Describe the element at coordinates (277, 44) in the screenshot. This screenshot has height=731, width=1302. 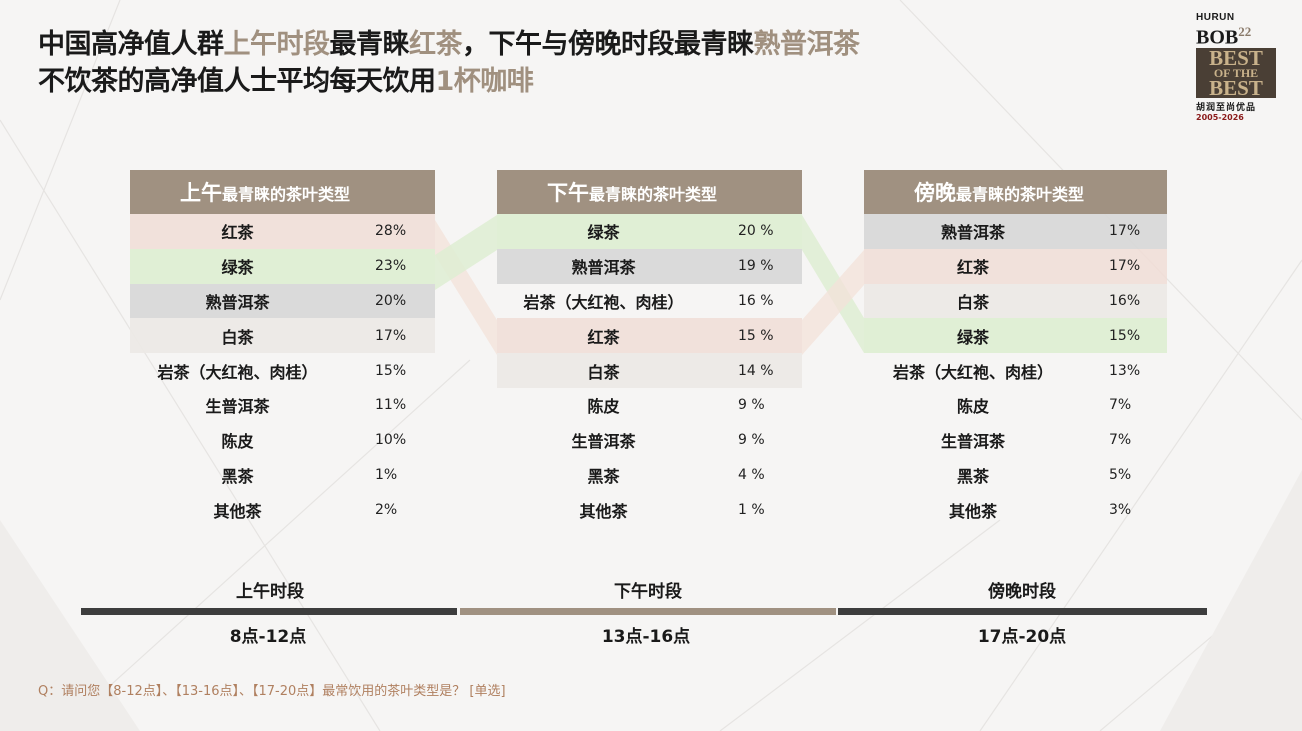
I see `title-highlight: 上午时段` at that location.